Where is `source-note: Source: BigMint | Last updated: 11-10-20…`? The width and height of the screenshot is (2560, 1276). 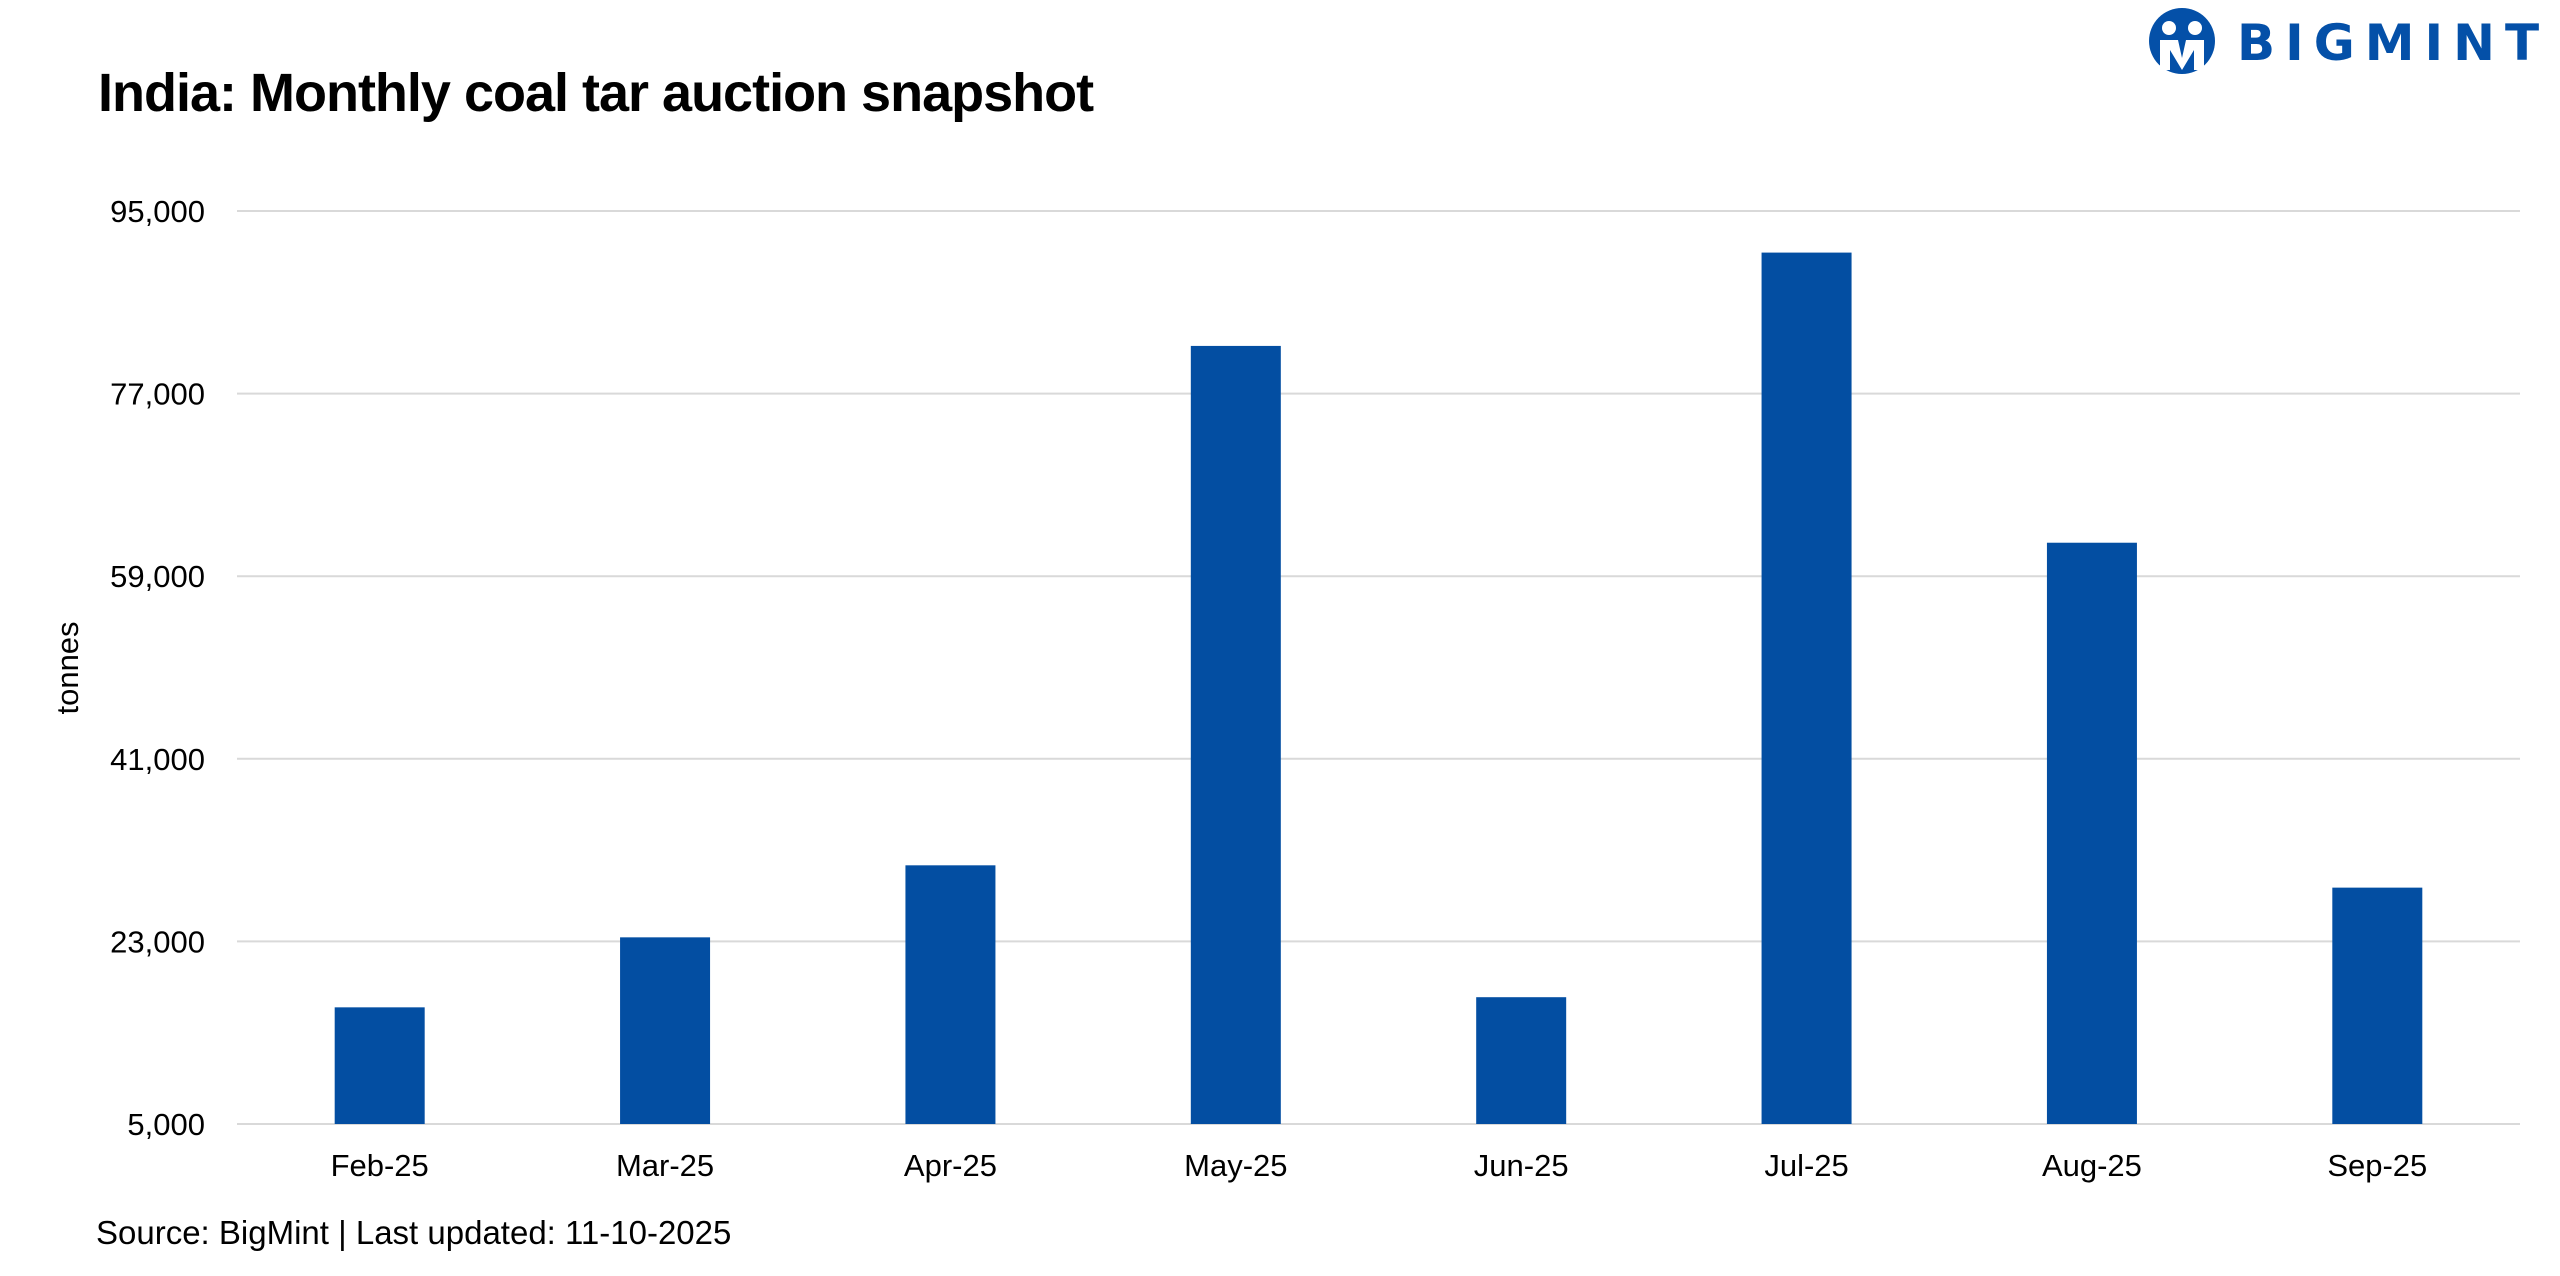 source-note: Source: BigMint | Last updated: 11-10-20… is located at coordinates (414, 1232).